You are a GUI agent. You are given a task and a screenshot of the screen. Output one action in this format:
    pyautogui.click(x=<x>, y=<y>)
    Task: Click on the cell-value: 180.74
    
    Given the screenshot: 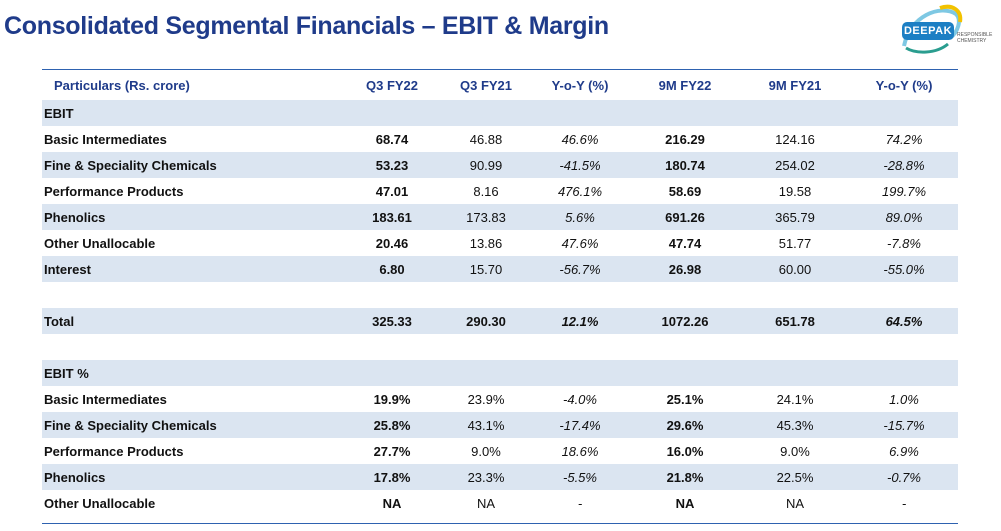 What is the action you would take?
    pyautogui.click(x=685, y=165)
    